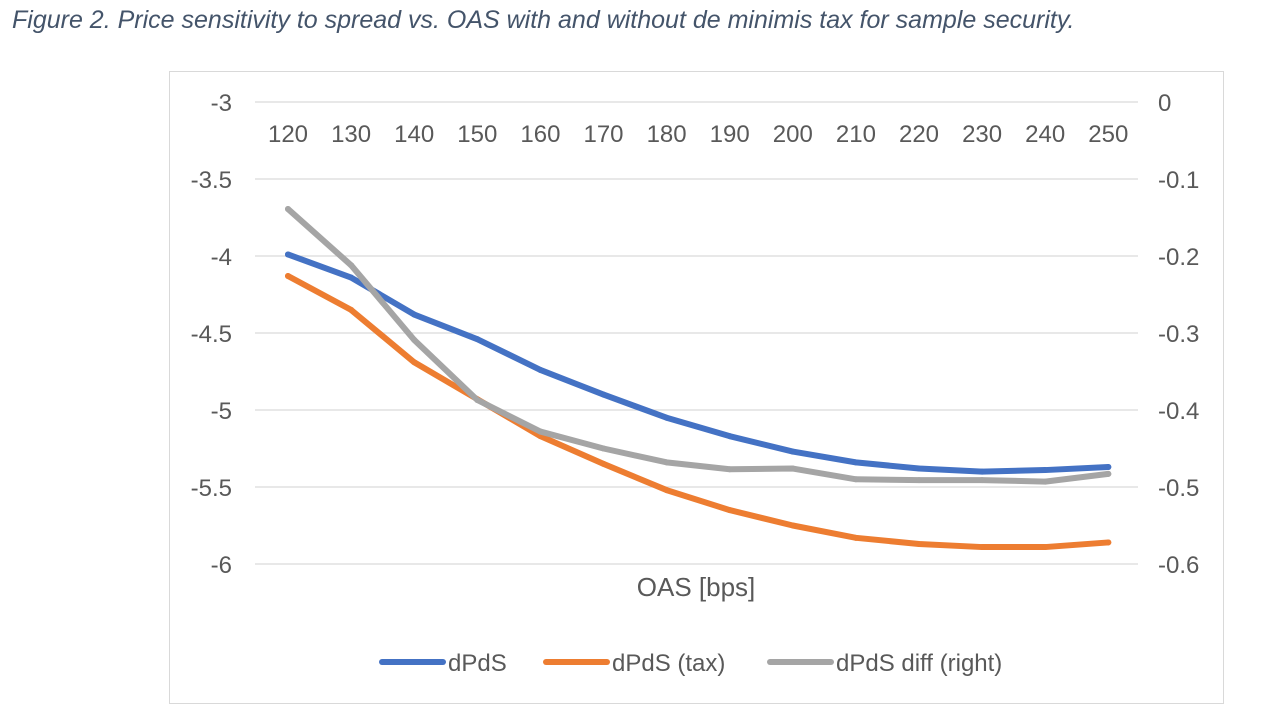 Image resolution: width=1283 pixels, height=727 pixels. I want to click on left-tick-label: -5.5, so click(211, 488).